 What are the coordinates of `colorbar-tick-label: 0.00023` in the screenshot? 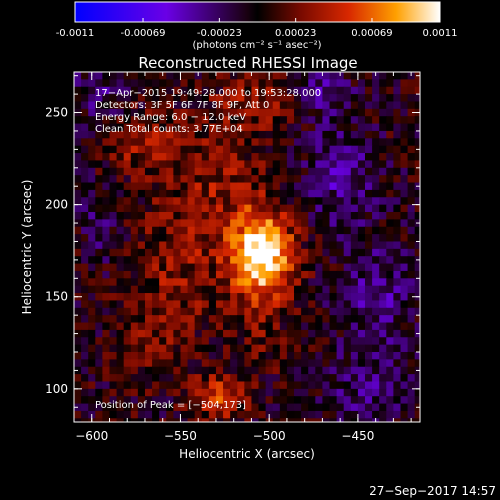 It's located at (295, 33).